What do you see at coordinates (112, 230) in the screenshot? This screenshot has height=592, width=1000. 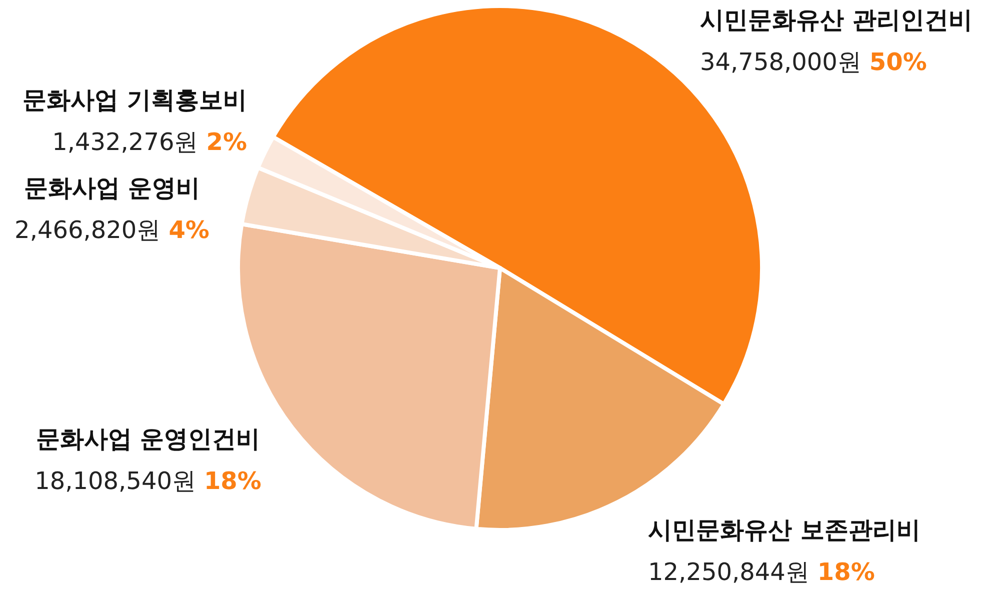 I see `data-label: 2,466,820원 4%` at bounding box center [112, 230].